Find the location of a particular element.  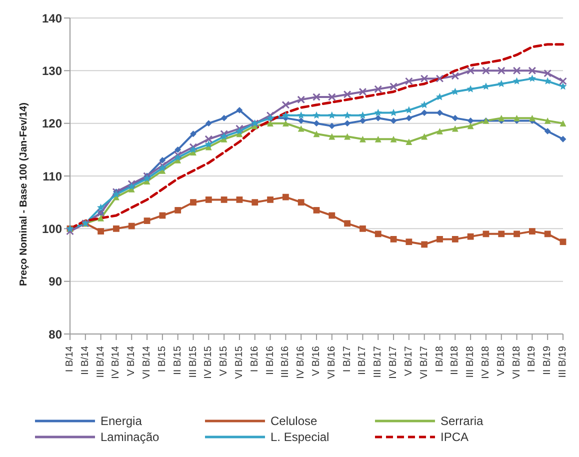

x-tick-label: VI B/14 is located at coordinates (147, 362).